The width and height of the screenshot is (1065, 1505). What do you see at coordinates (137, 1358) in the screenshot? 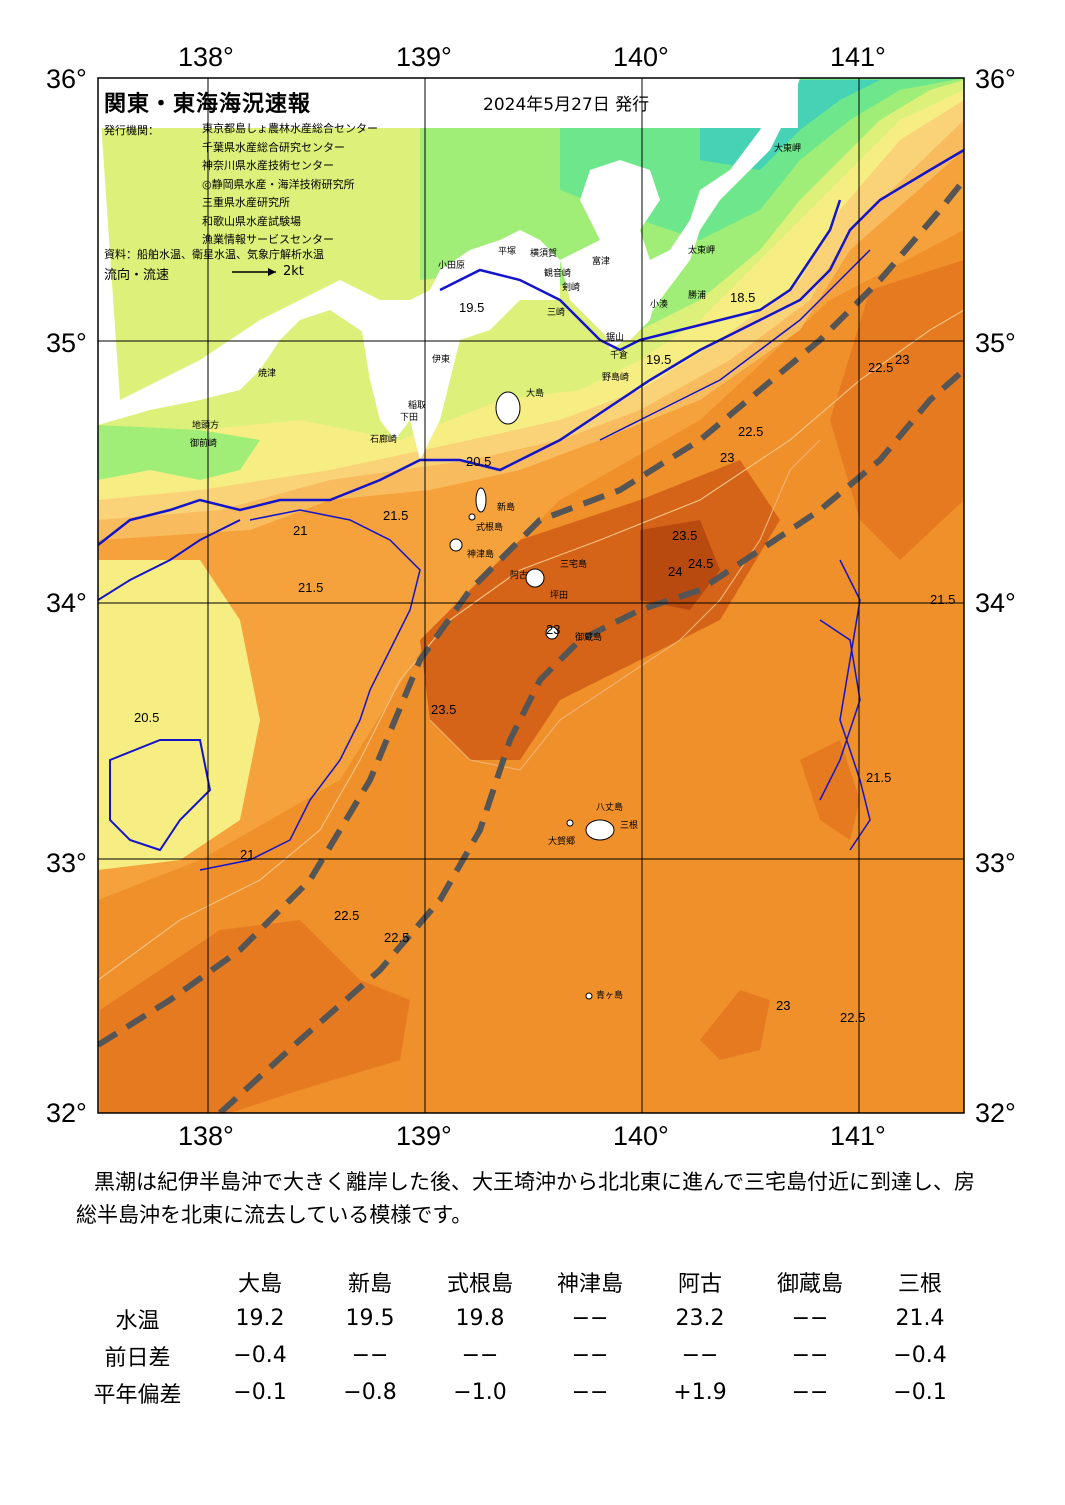
I see `row-header: 前日差` at bounding box center [137, 1358].